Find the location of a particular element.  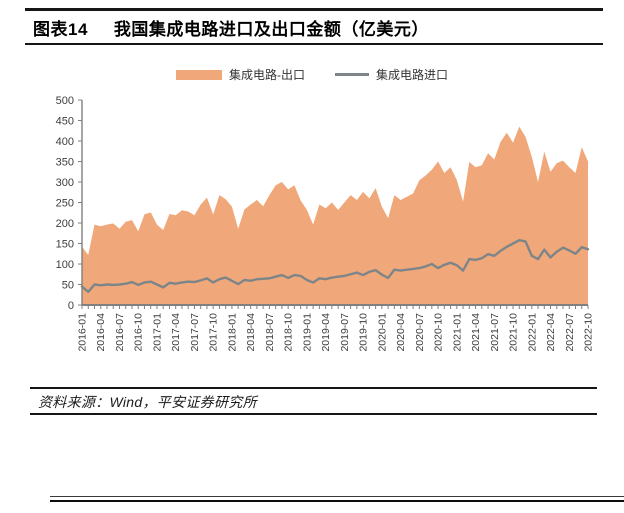

x-axis-label: 2020-10 is located at coordinates (439, 332).